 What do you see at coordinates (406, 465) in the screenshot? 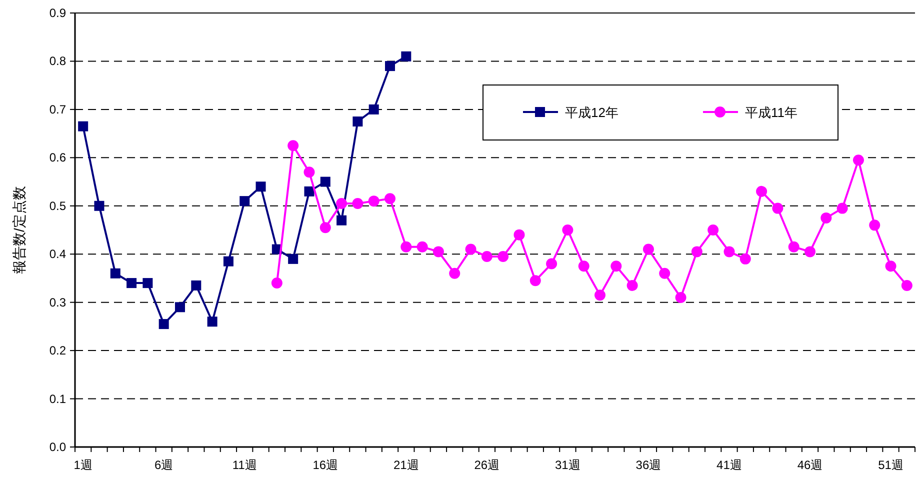
I see `x-tick-label: 21週` at bounding box center [406, 465].